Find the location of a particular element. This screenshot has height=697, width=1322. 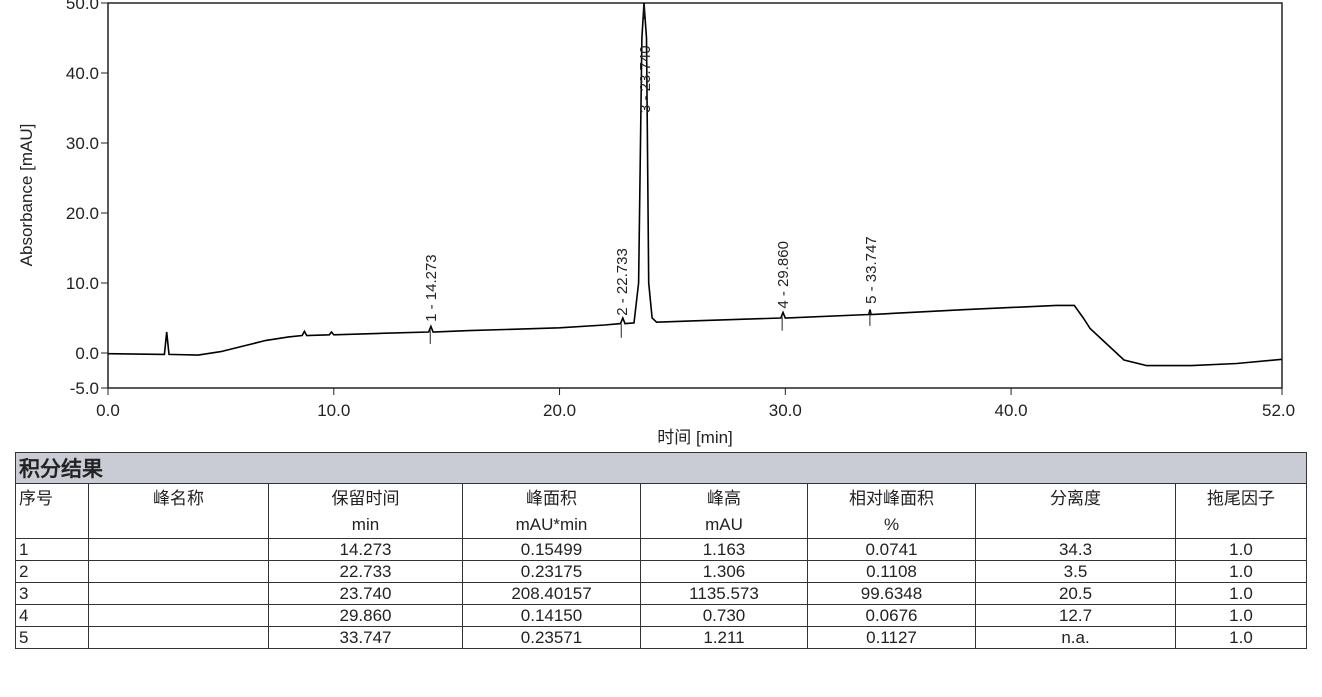

table-cell: 0.23571 is located at coordinates (551, 637).